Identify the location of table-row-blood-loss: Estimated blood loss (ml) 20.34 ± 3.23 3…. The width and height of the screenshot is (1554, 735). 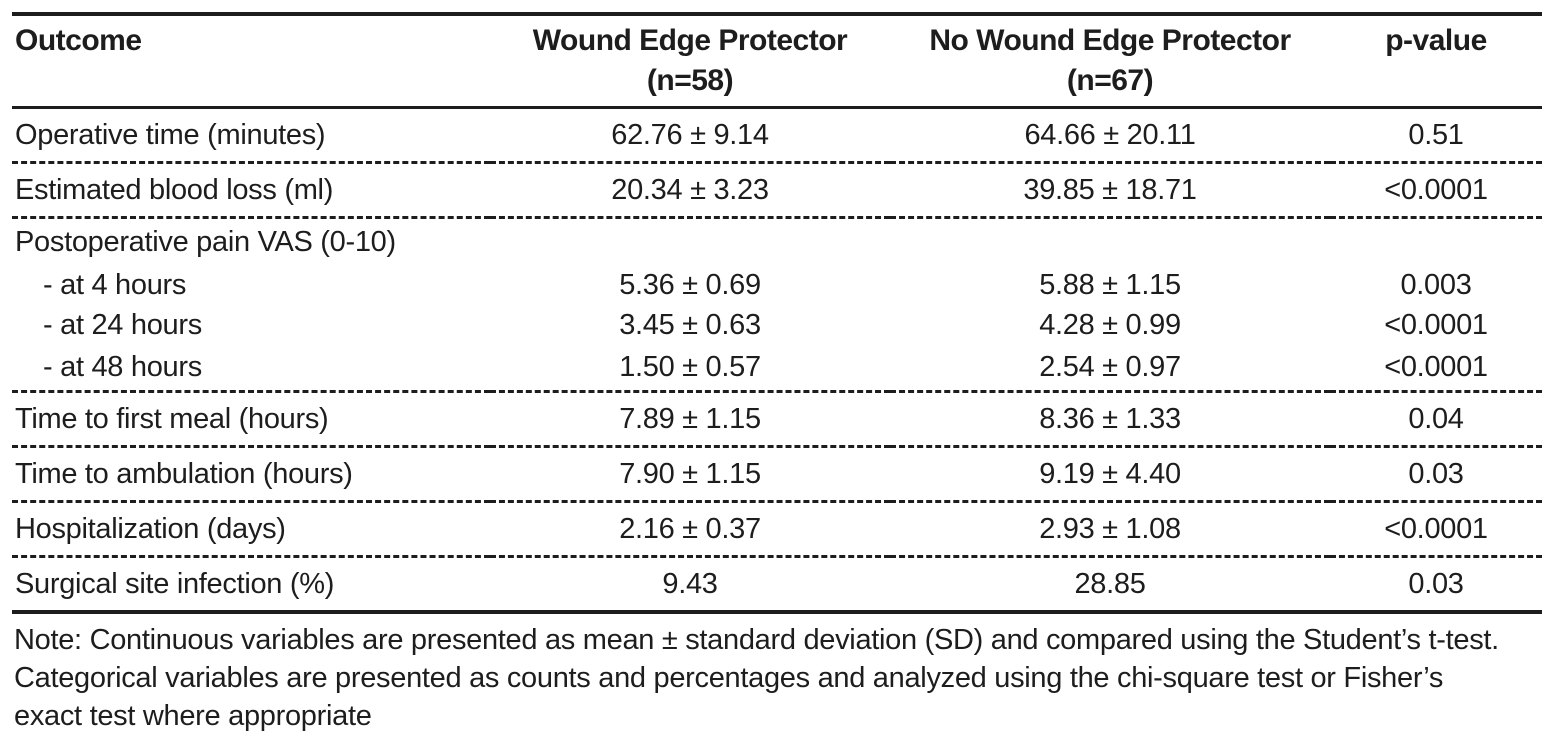
(777, 189).